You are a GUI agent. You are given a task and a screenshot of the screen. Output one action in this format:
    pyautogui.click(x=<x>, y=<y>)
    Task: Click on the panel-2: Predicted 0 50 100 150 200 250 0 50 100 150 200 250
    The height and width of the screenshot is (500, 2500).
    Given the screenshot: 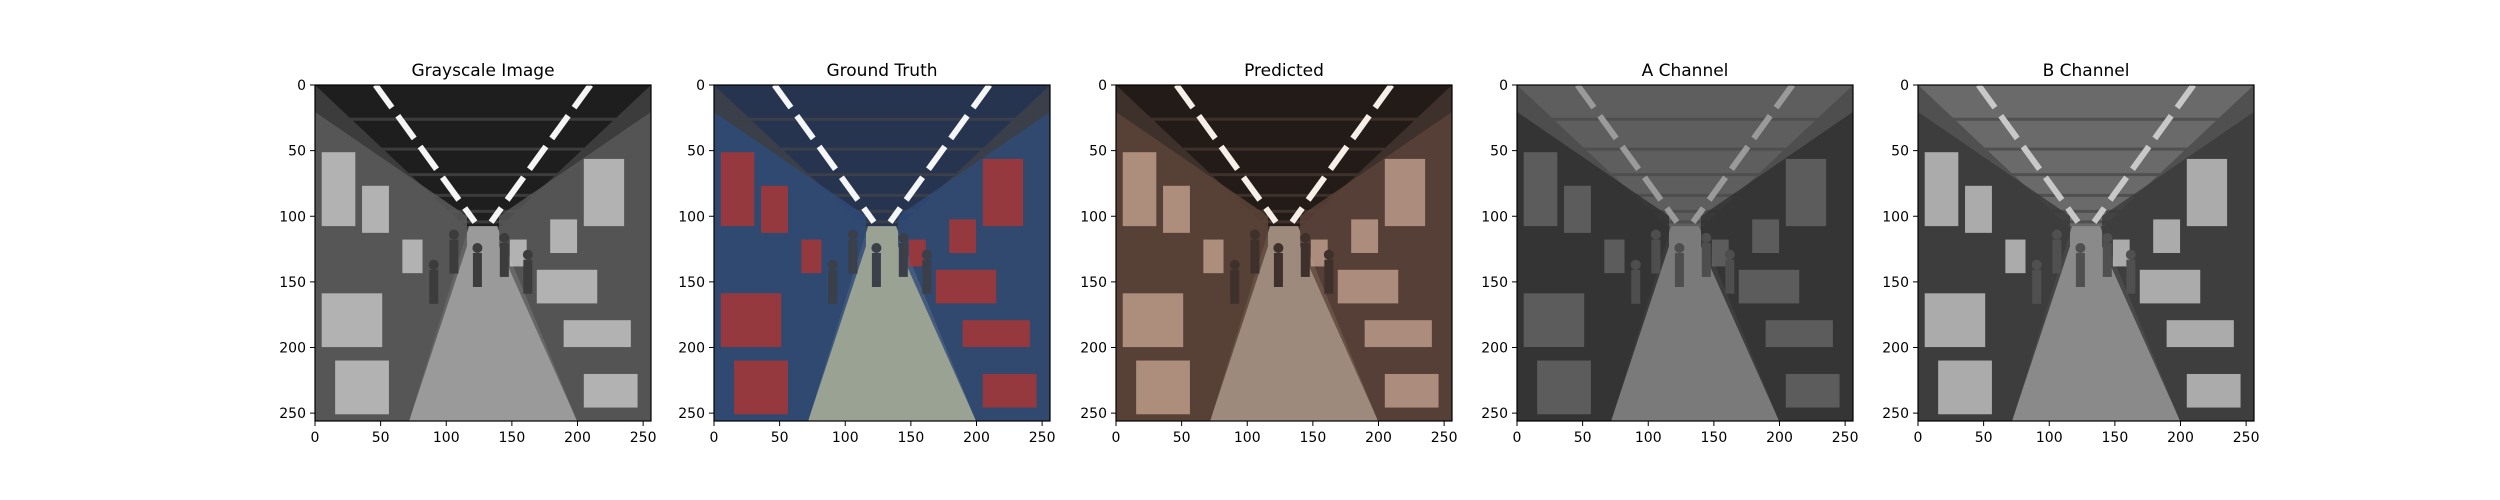 What is the action you would take?
    pyautogui.click(x=1268, y=253)
    